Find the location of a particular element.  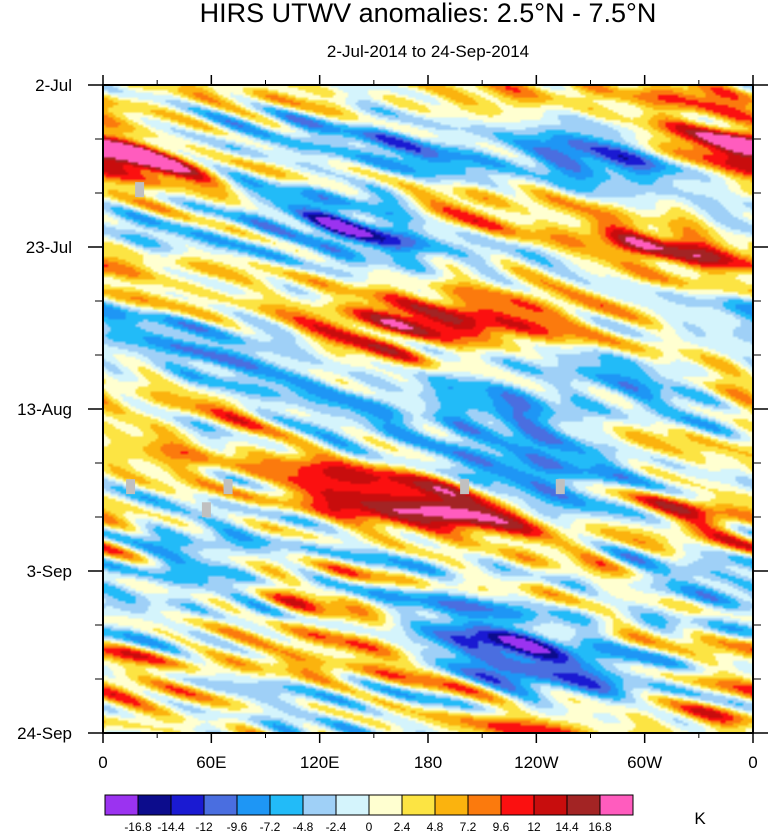

x-tick-label: 60W is located at coordinates (644, 762).